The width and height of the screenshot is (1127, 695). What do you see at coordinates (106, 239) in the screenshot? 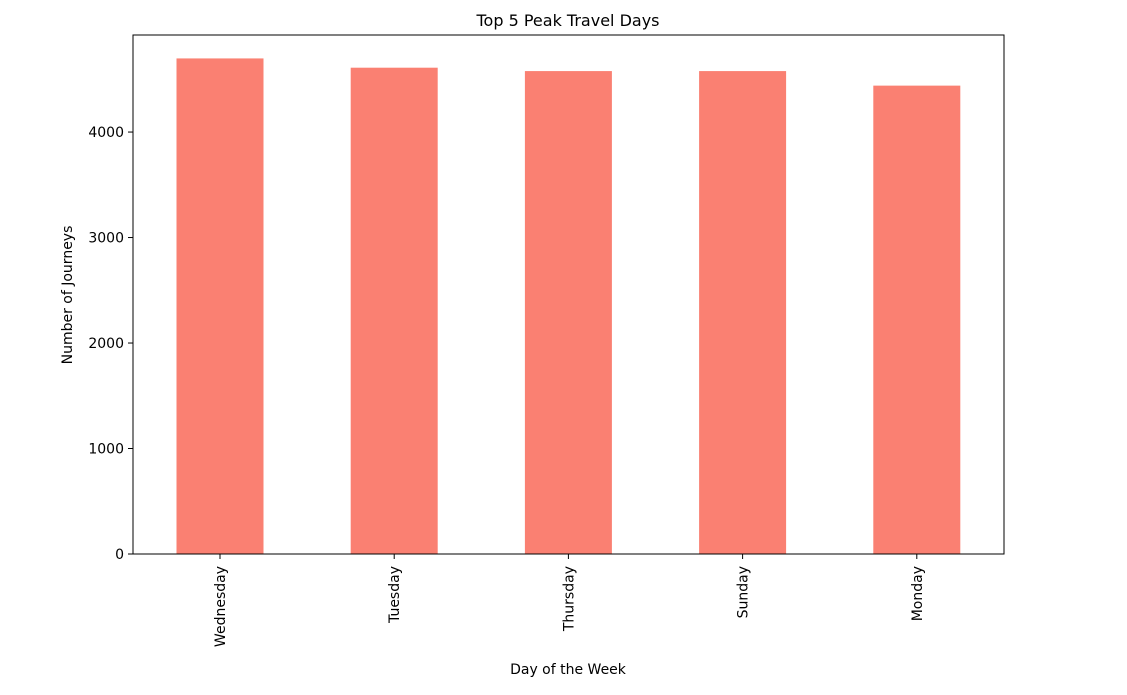
I see `y-tick-label: 3000` at bounding box center [106, 239].